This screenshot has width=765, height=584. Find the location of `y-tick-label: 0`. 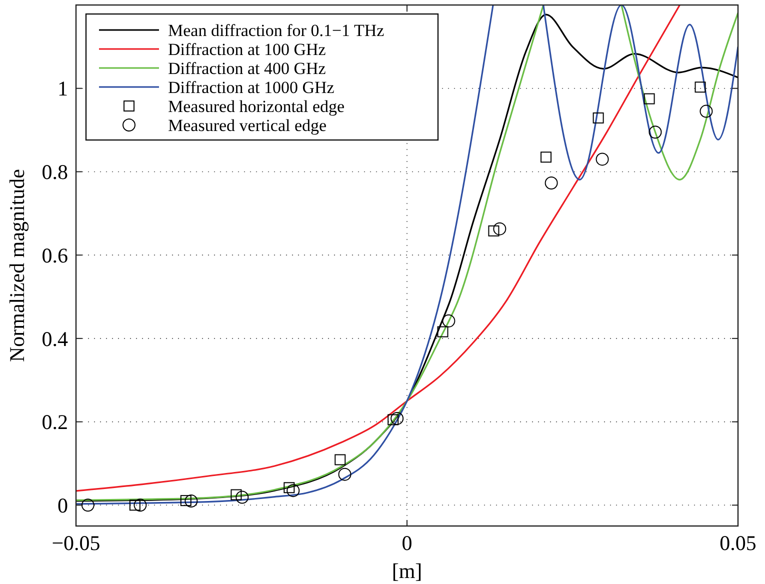

y-tick-label: 0 is located at coordinates (63, 506).